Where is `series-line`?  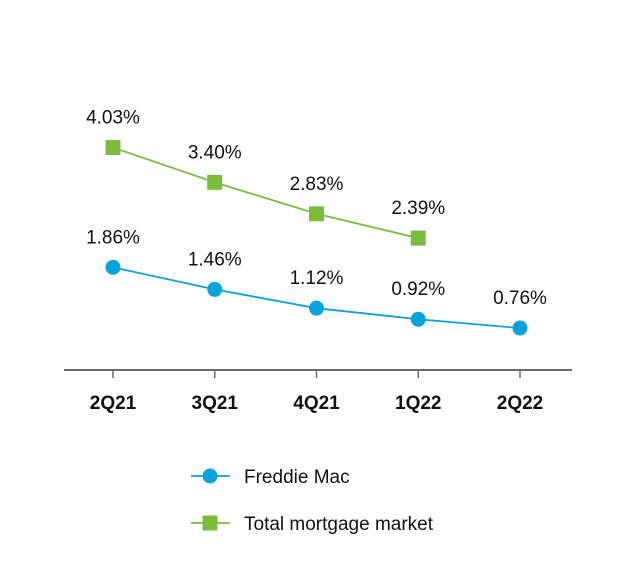 series-line is located at coordinates (265, 192).